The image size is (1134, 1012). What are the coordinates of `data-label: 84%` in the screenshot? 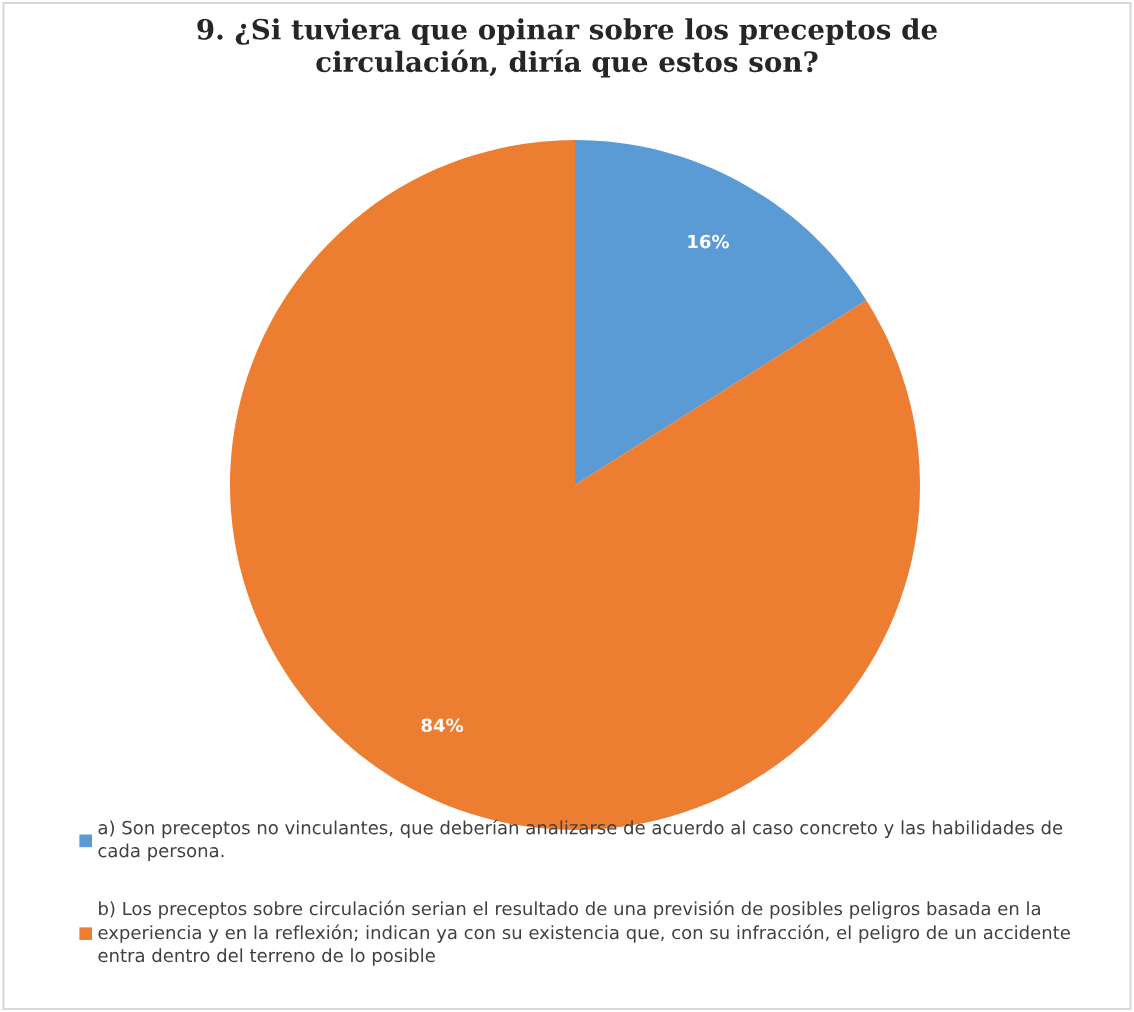 It's located at (442, 725).